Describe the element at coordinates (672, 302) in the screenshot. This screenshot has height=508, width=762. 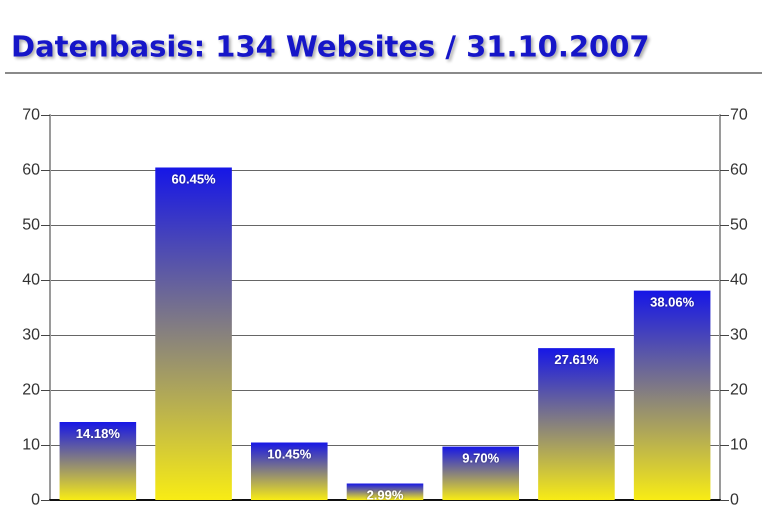
I see `data-label: 38.06%` at that location.